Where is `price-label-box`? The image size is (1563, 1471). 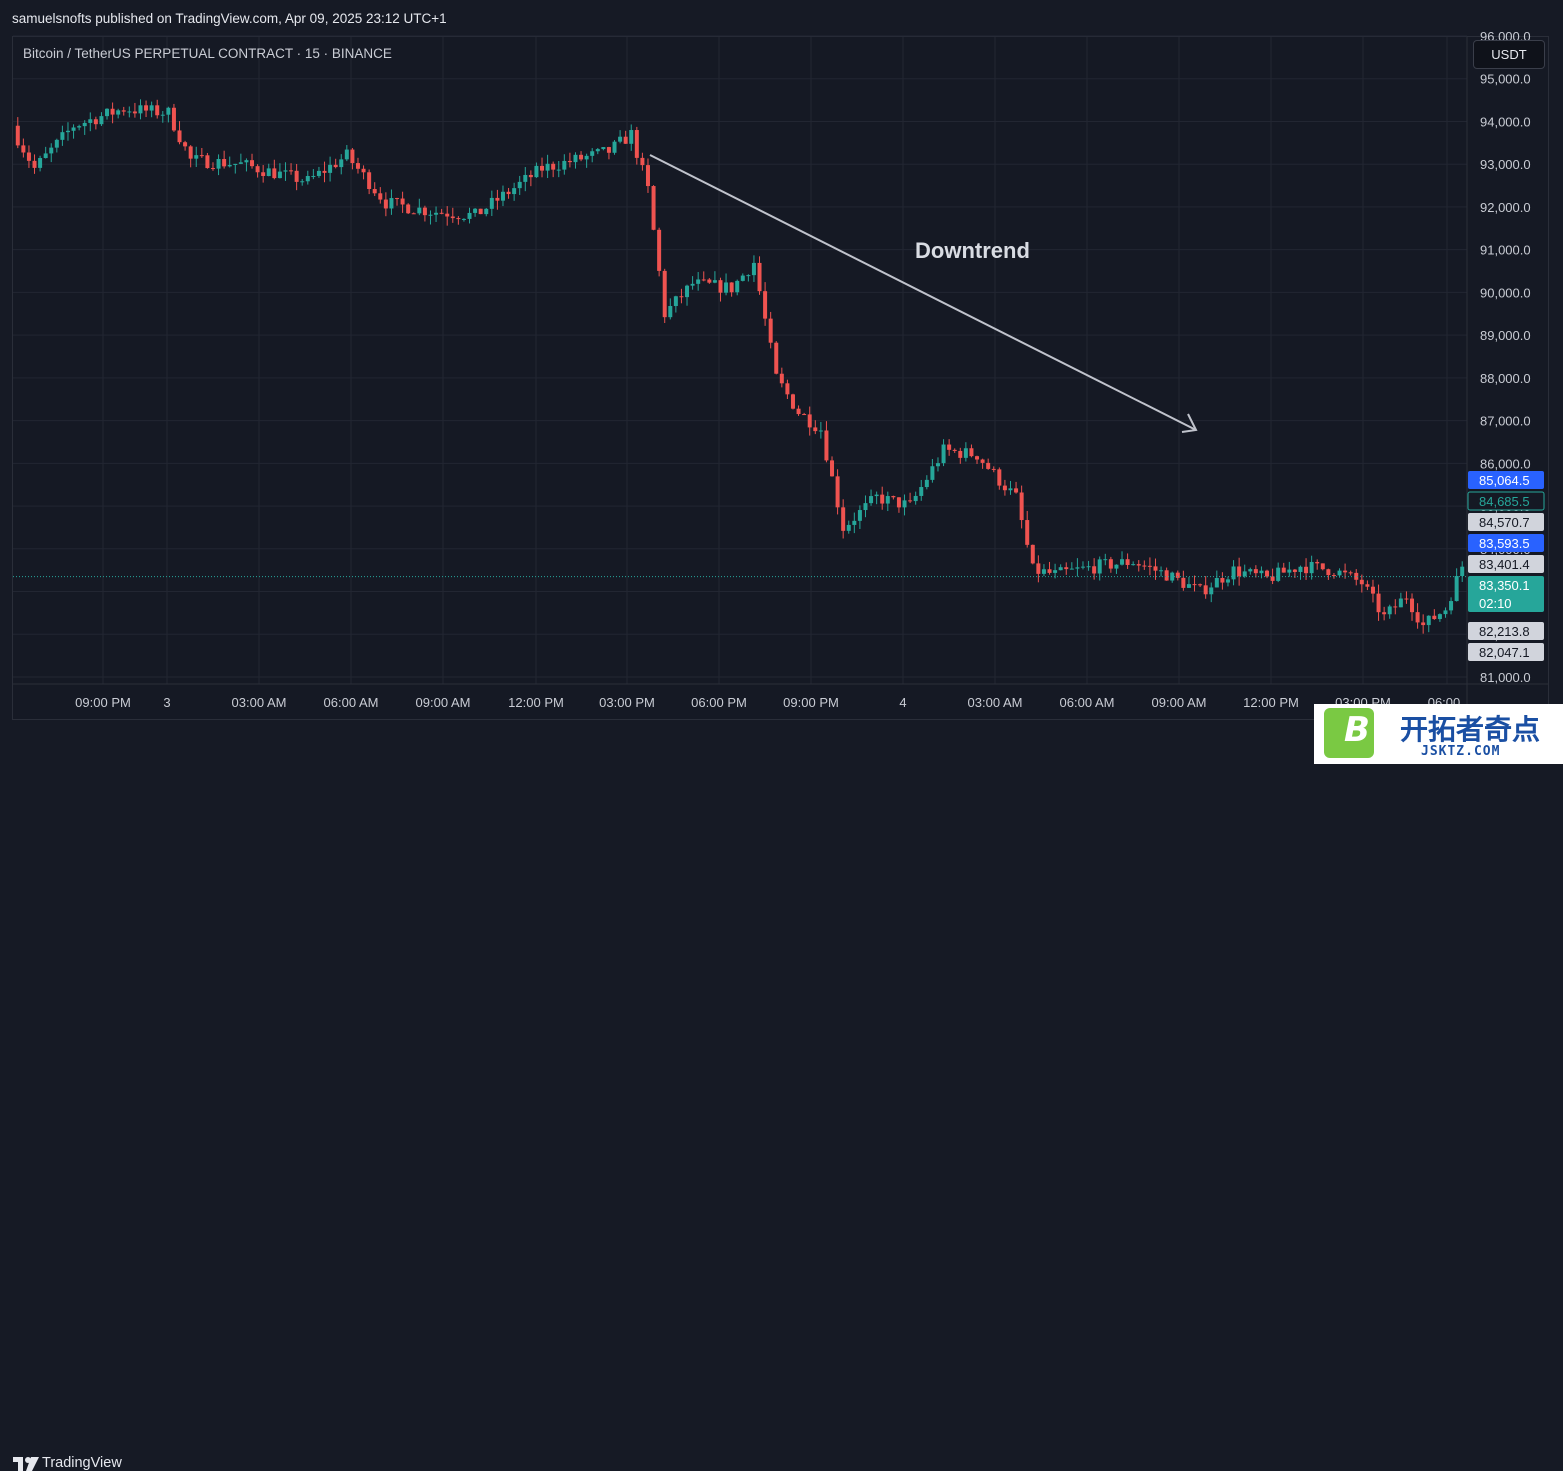
price-label-box is located at coordinates (1506, 480).